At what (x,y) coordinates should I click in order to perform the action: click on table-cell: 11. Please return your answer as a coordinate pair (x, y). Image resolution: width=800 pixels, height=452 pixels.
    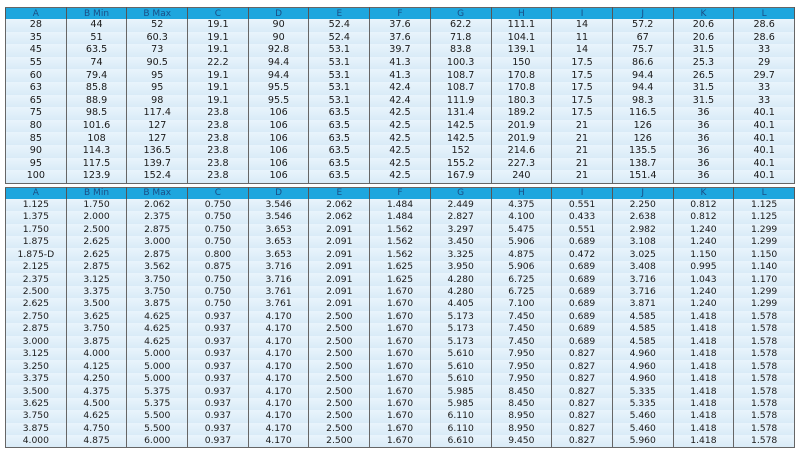
    Looking at the image, I should click on (582, 38).